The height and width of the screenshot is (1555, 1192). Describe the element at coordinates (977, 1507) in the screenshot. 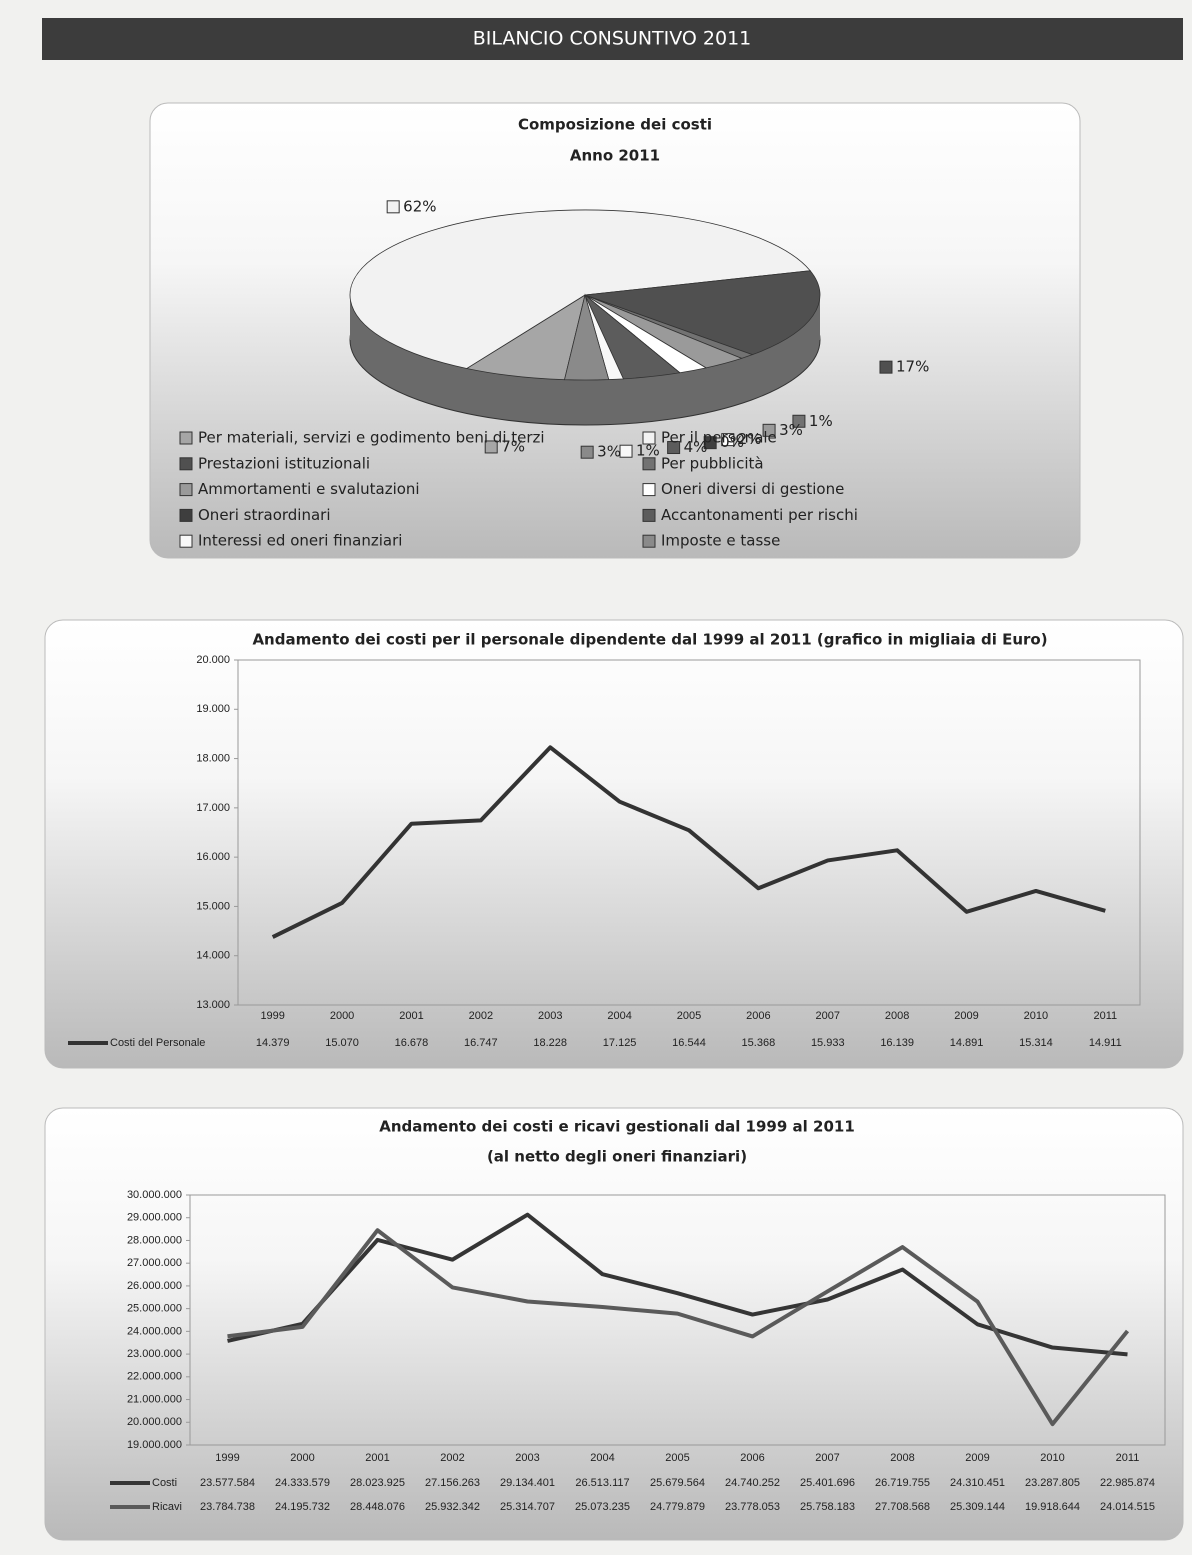

I see `data-label: 25.309.144` at that location.